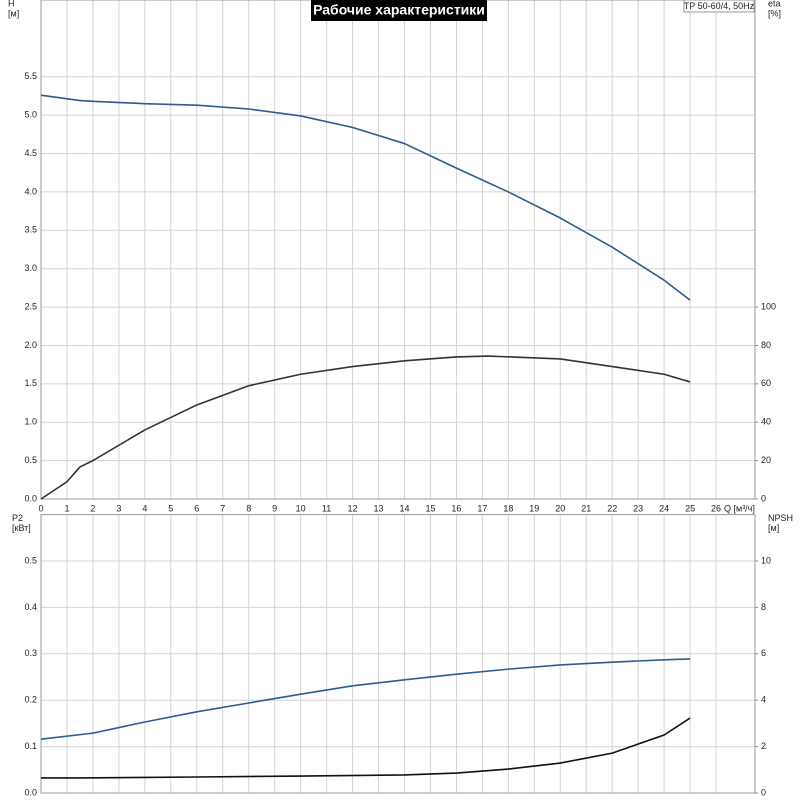 This screenshot has width=800, height=805. I want to click on y-tick-label: 0.1, so click(30, 746).